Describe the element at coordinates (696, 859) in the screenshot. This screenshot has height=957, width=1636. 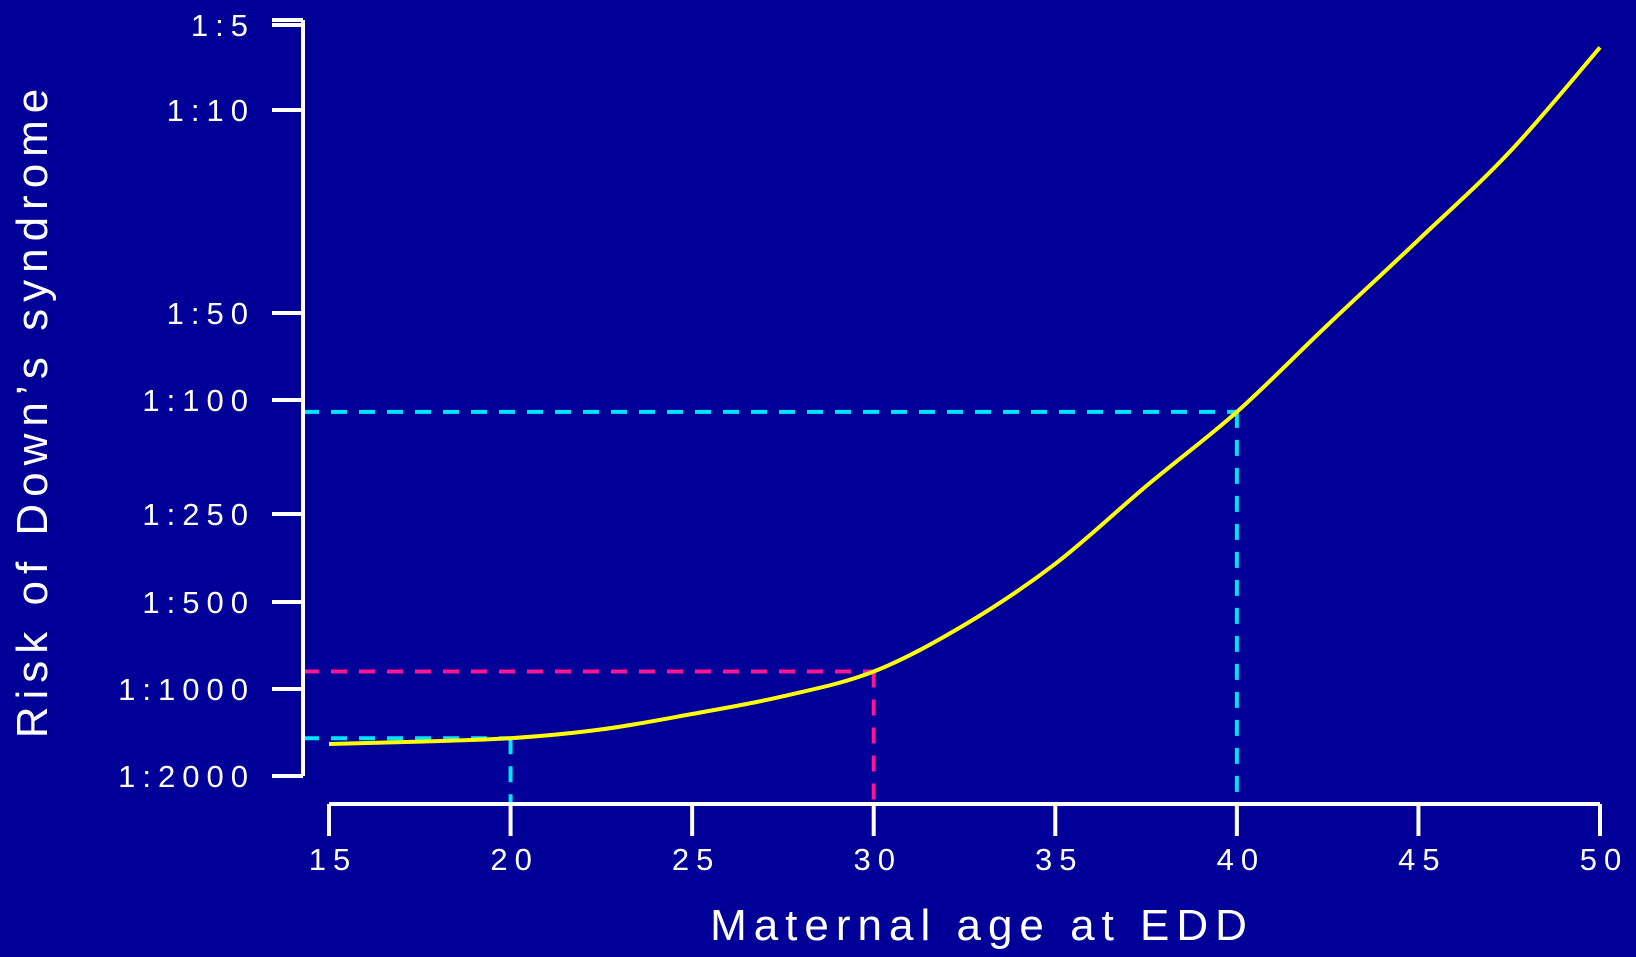
I see `x-tick-label: 25` at that location.